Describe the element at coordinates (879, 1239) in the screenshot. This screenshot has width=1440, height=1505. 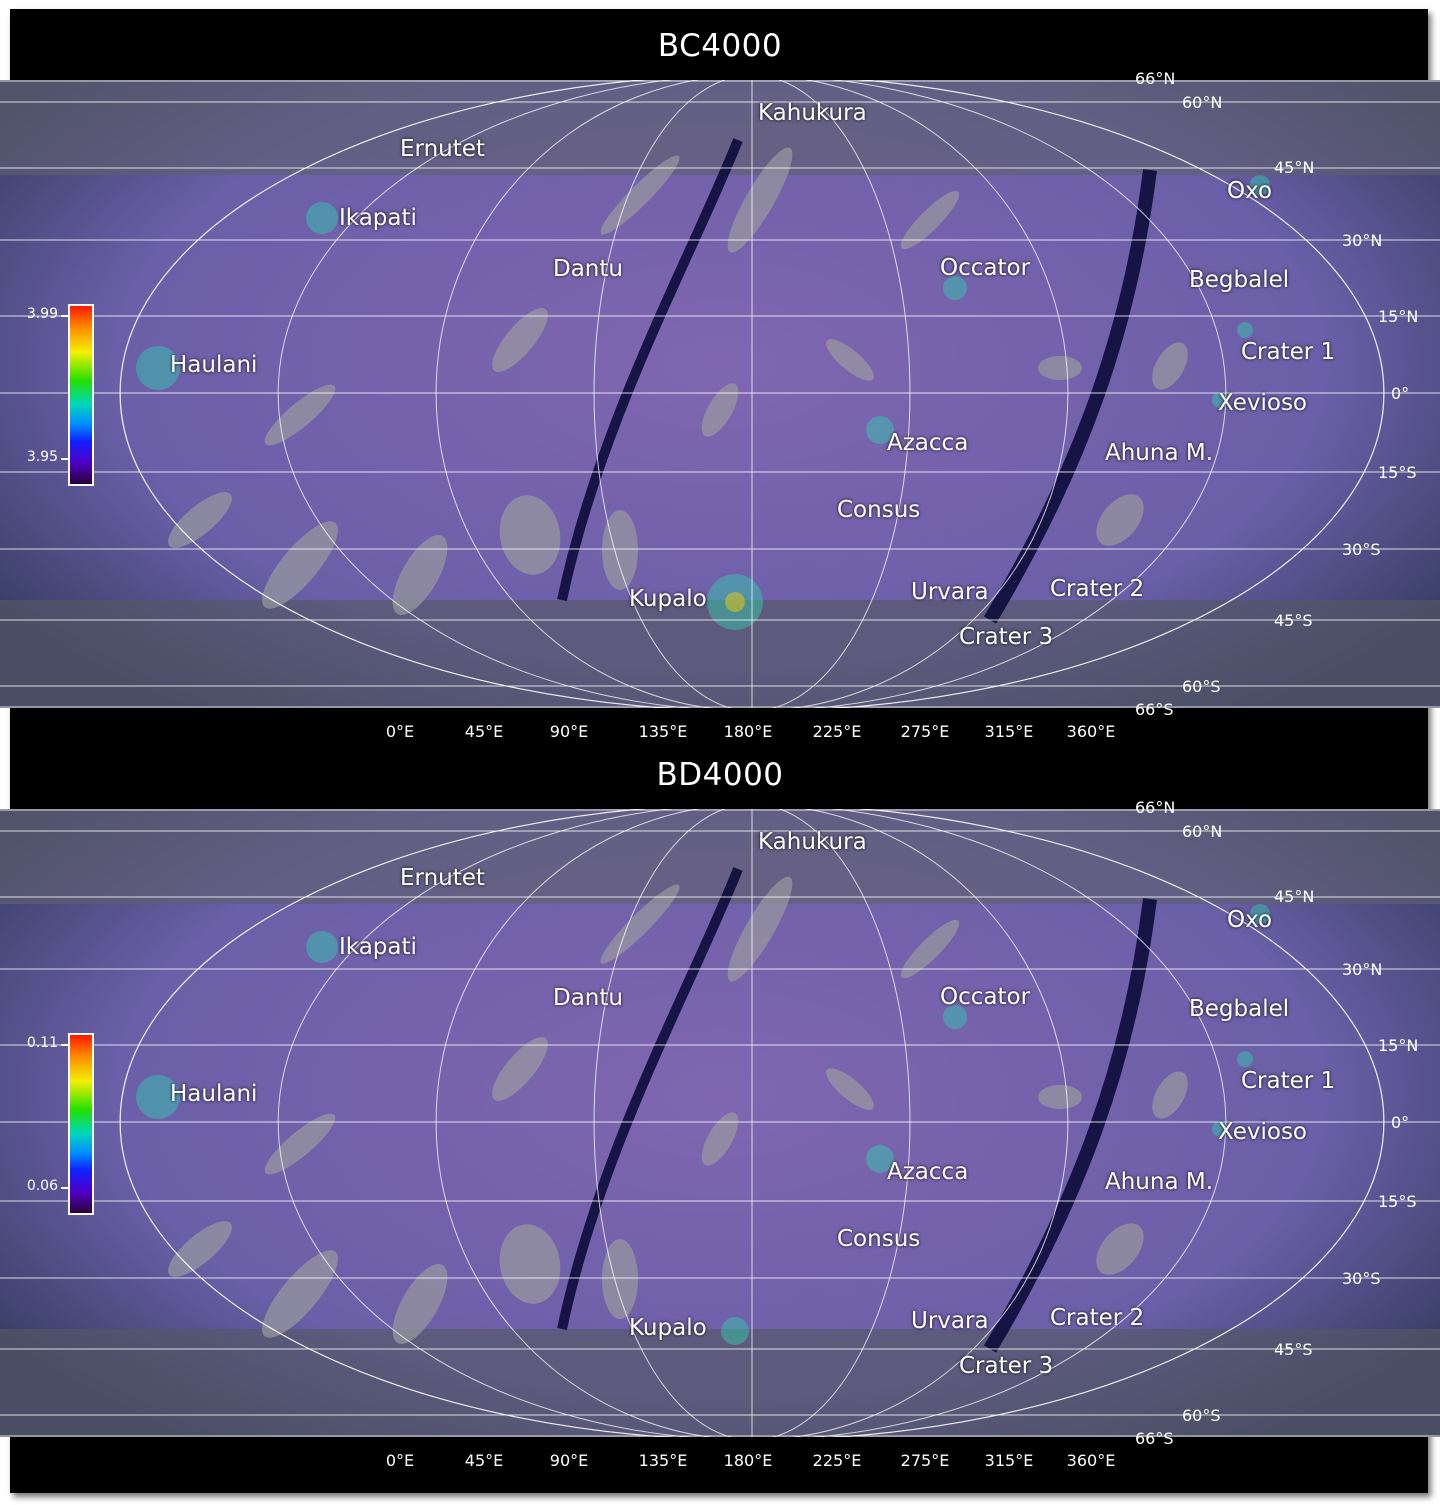
I see `feature-label-consus: Consus` at that location.